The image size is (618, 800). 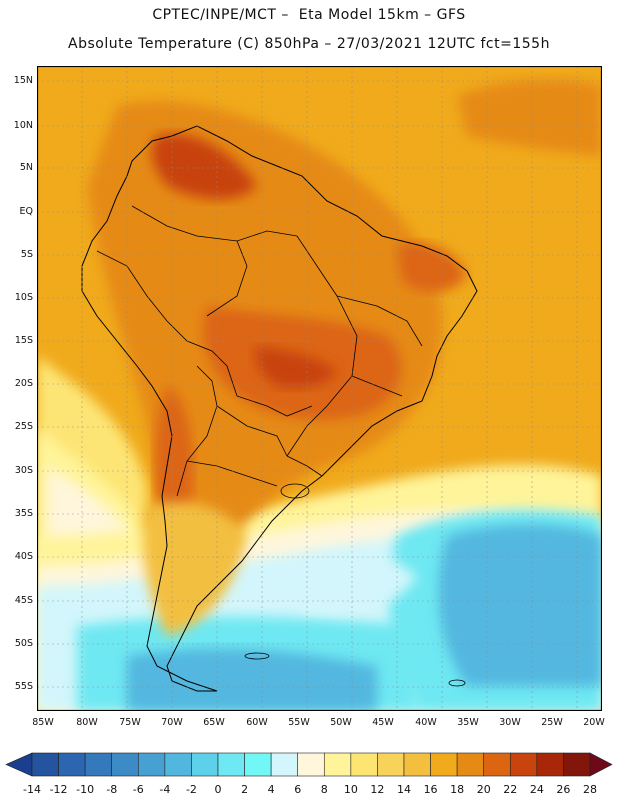 What do you see at coordinates (295, 491) in the screenshot?
I see `uruguay-outline` at bounding box center [295, 491].